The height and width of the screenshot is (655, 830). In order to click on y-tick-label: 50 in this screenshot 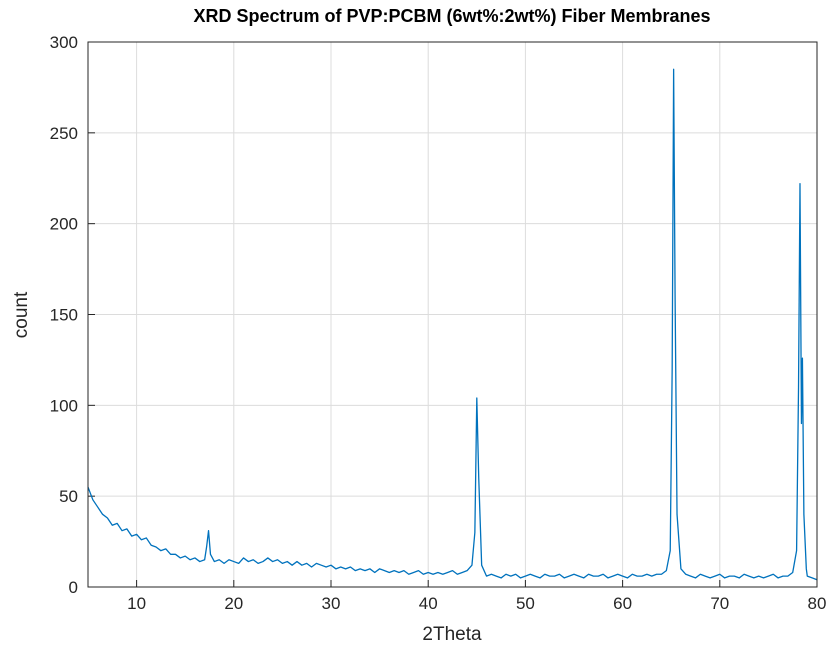, I will do `click(68, 496)`.